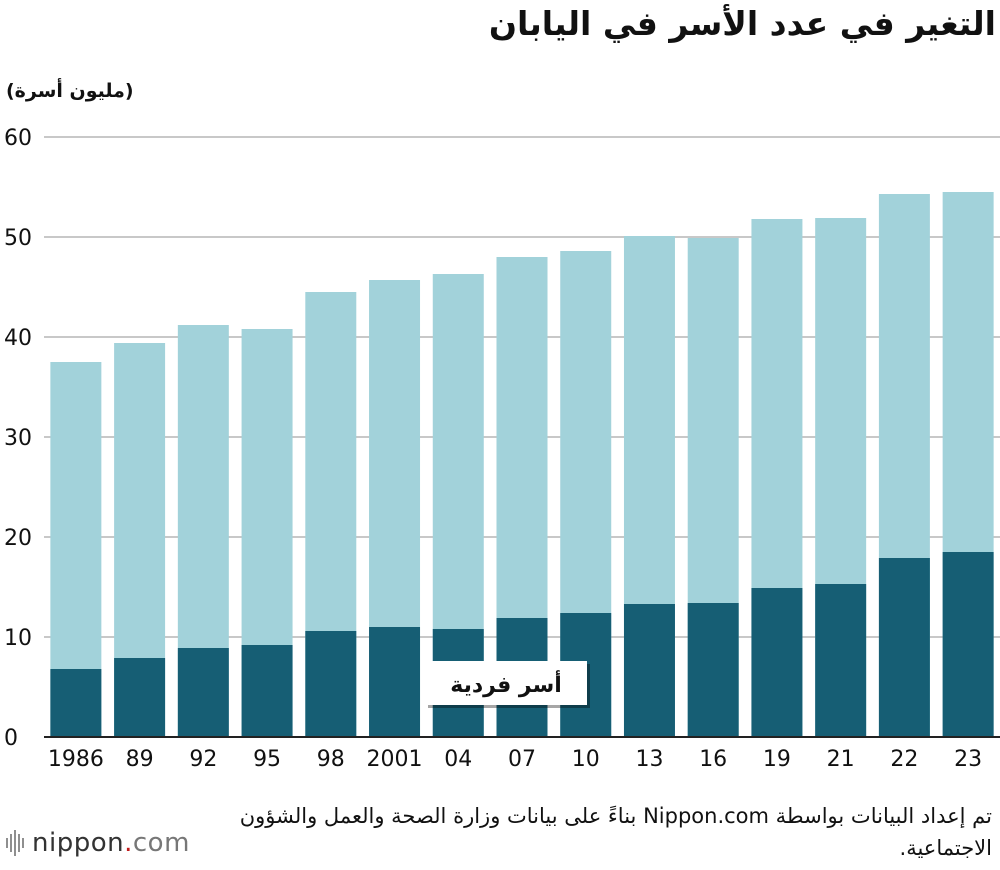 Image resolution: width=1000 pixels, height=870 pixels. I want to click on x-tick-label: 16, so click(713, 759).